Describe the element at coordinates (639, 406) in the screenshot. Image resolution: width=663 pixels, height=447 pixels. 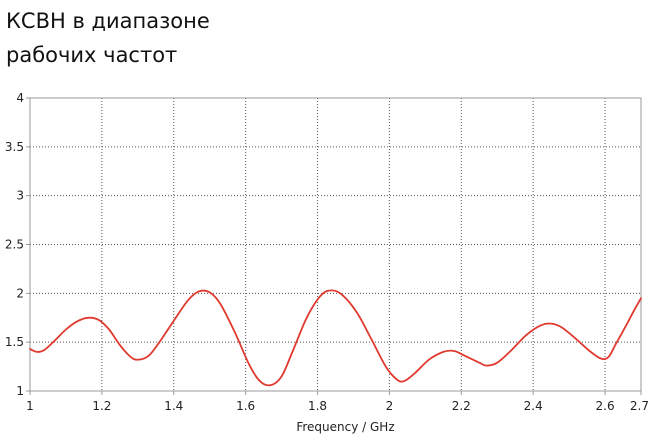
I see `x-tick-label: 2.7` at that location.